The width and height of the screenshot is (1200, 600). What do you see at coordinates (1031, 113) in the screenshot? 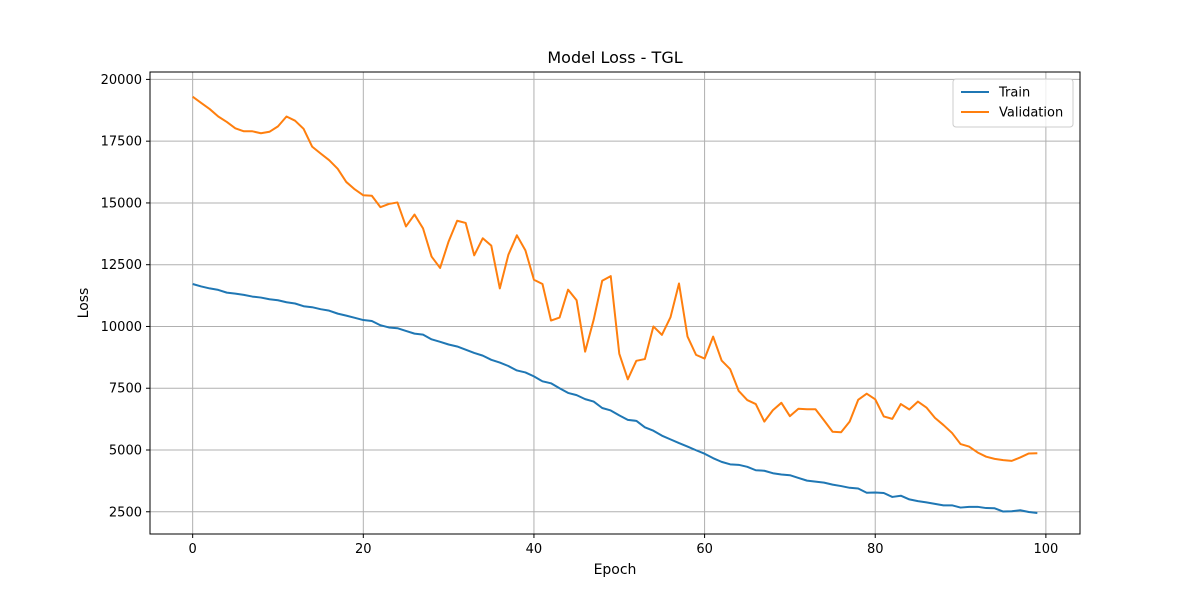
I see `legend-label-validation: Validation` at bounding box center [1031, 113].